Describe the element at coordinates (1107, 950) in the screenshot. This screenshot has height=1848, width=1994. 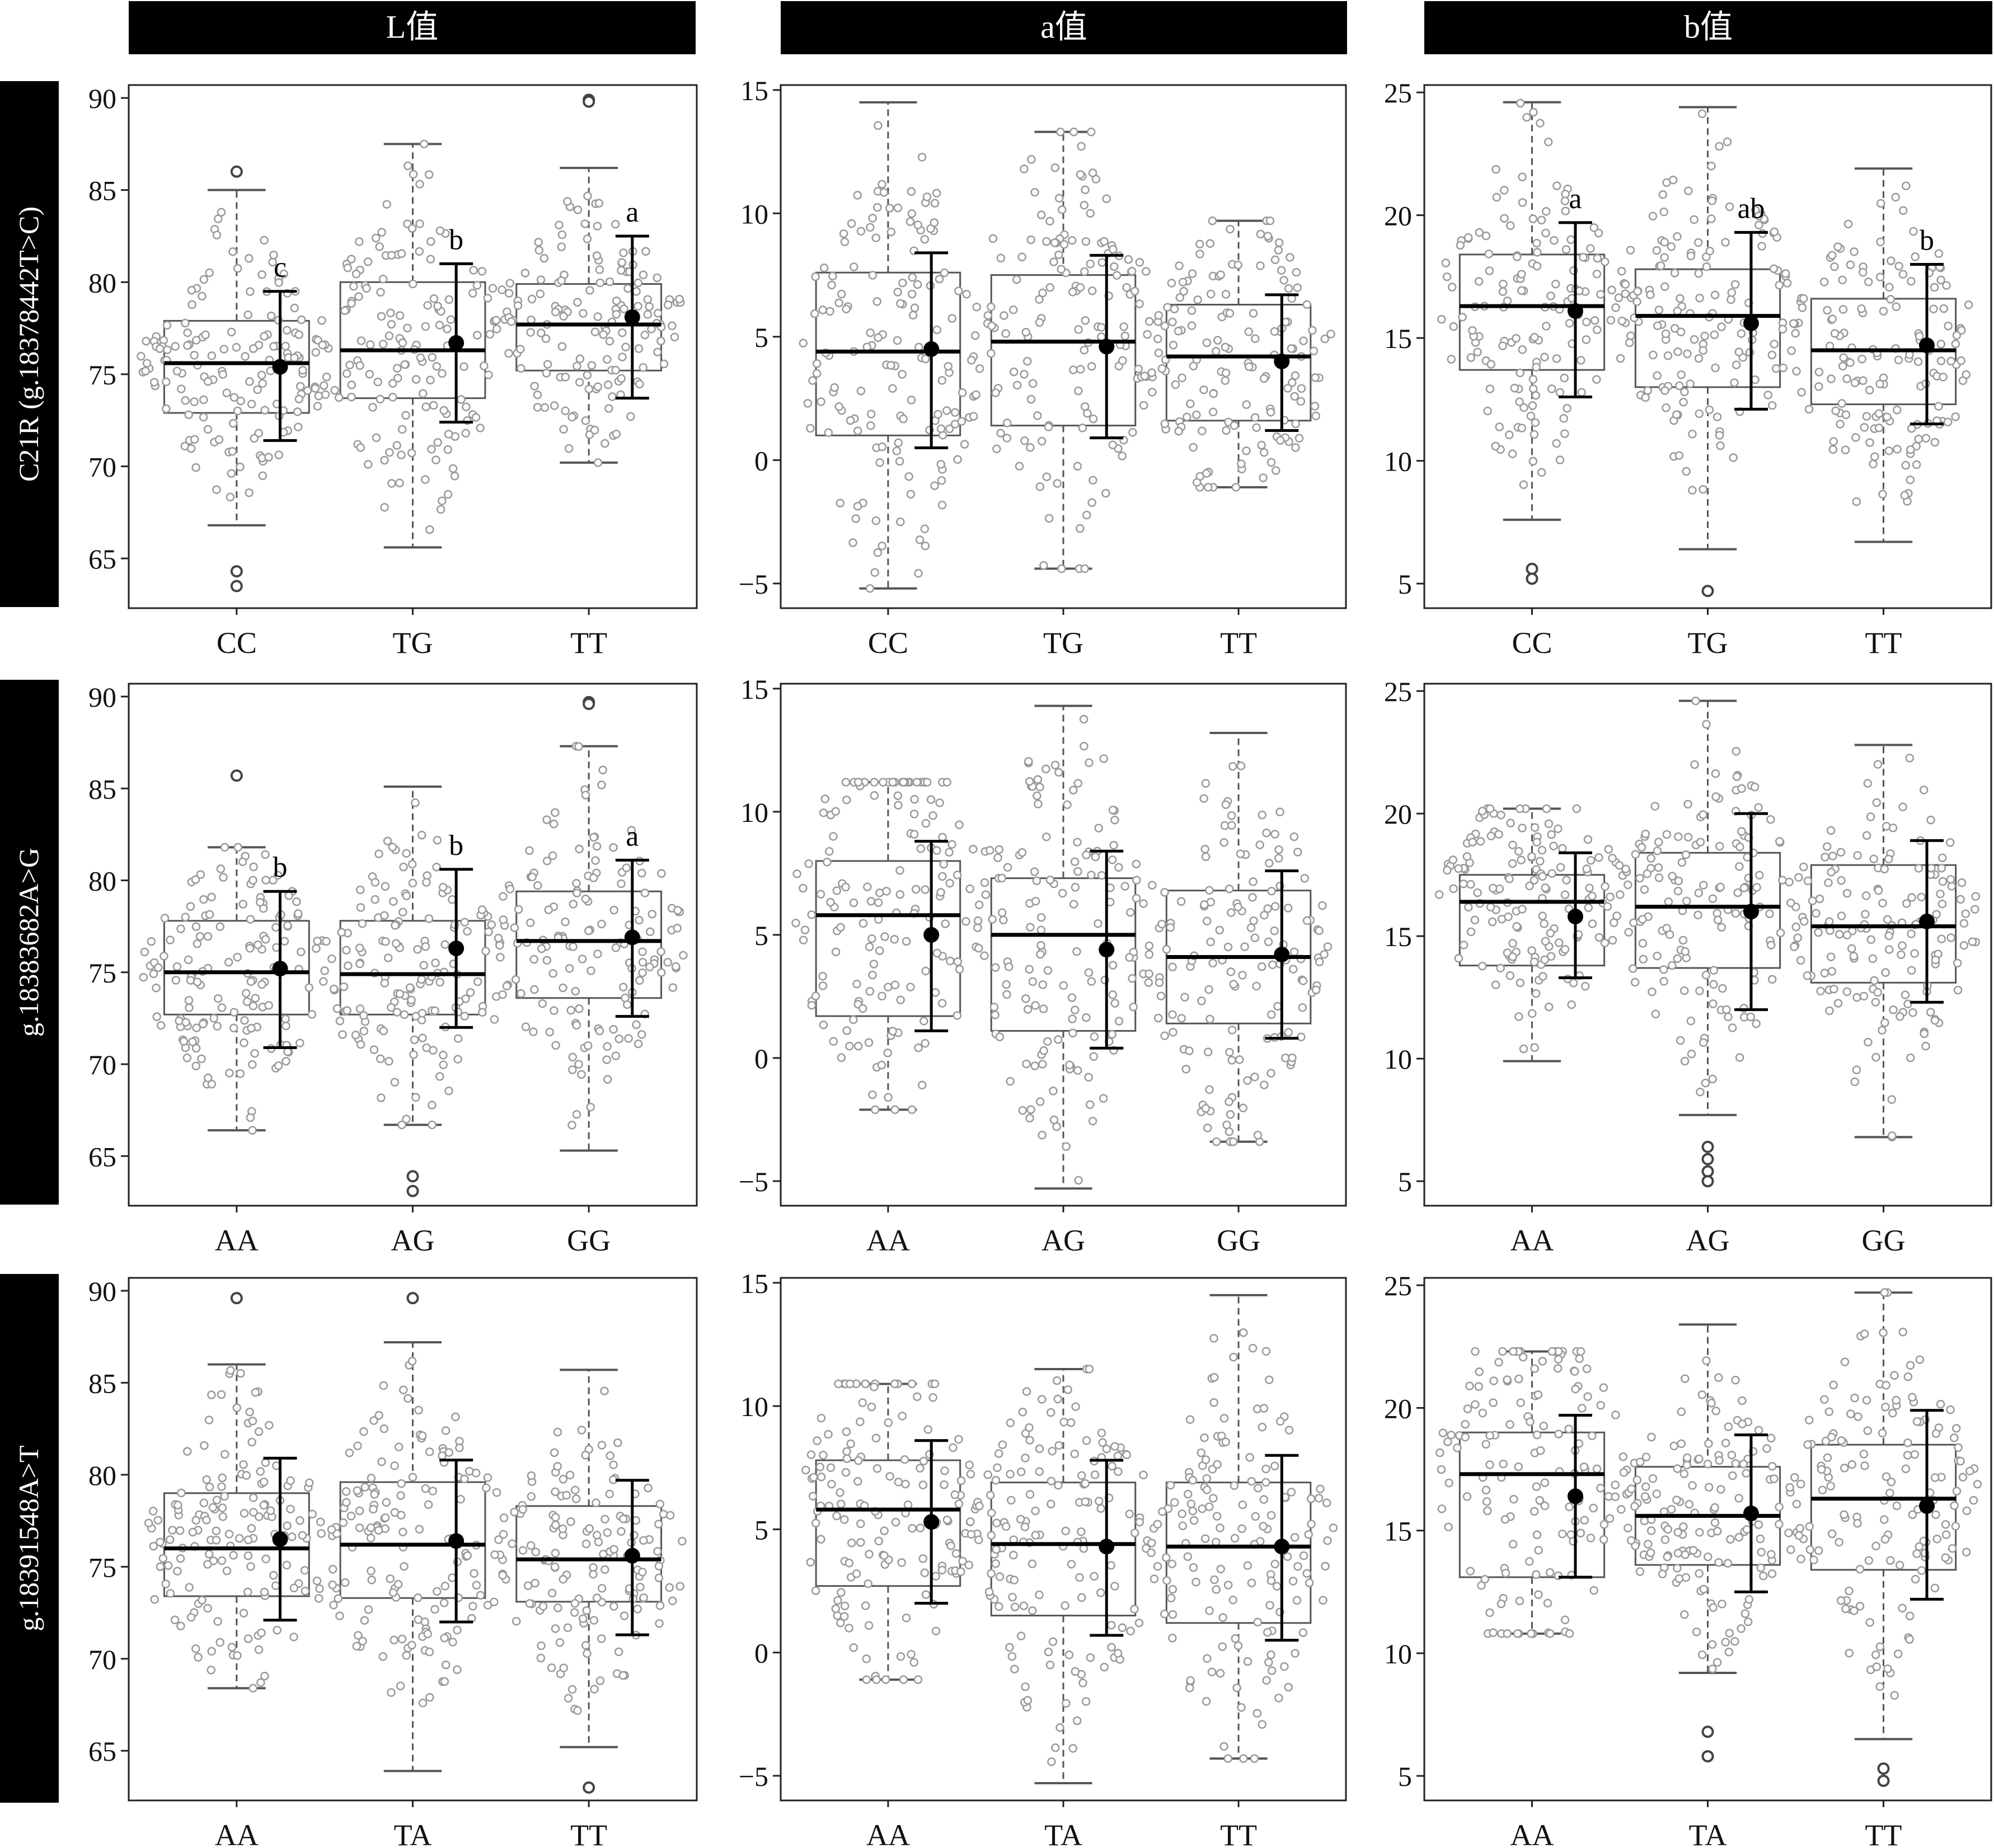
I see `mean-marker` at that location.